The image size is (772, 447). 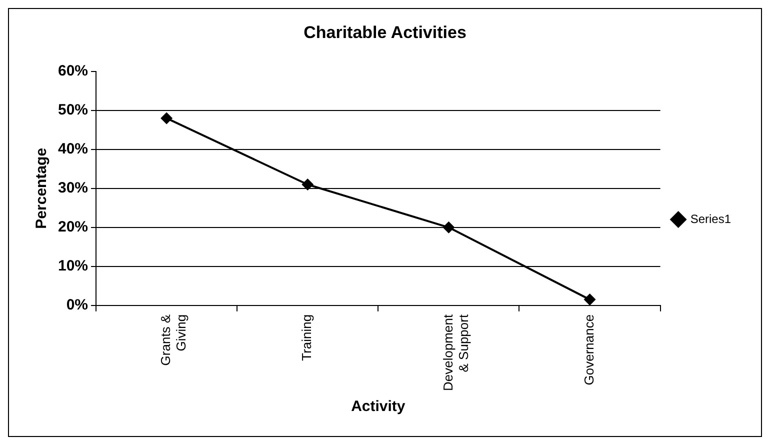 I want to click on x-axis-title: Activity, so click(x=378, y=407).